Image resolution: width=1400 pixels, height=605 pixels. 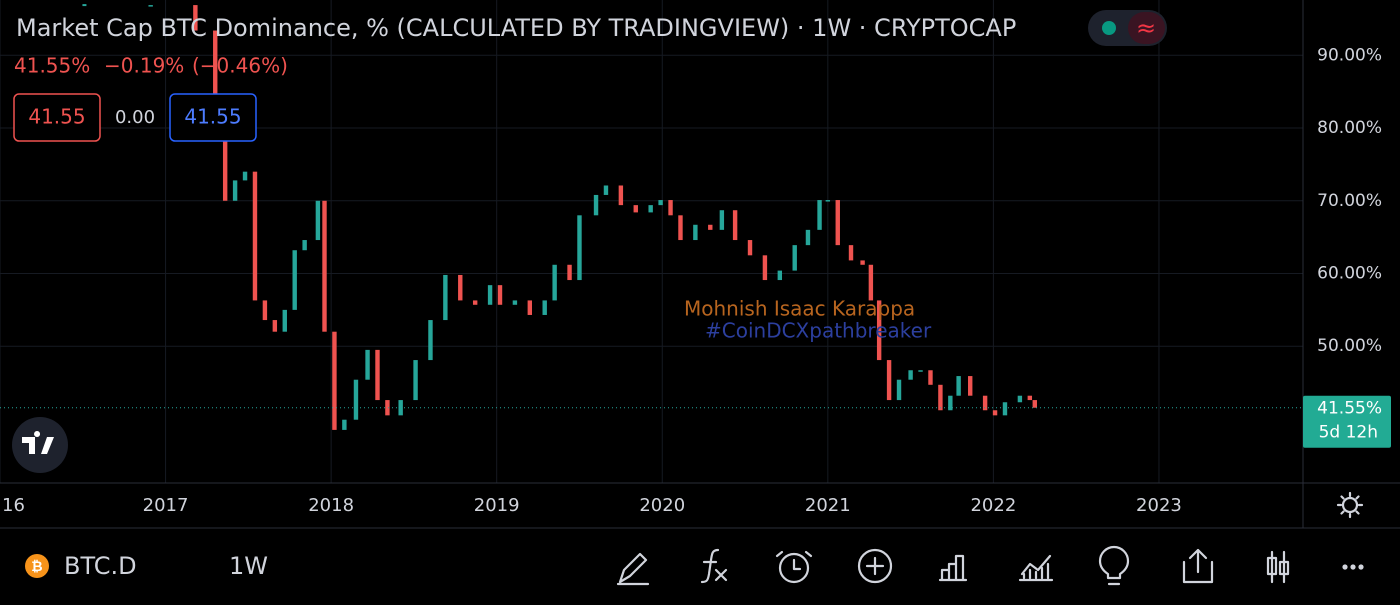 I want to click on settings-icon, so click(x=1350, y=505).